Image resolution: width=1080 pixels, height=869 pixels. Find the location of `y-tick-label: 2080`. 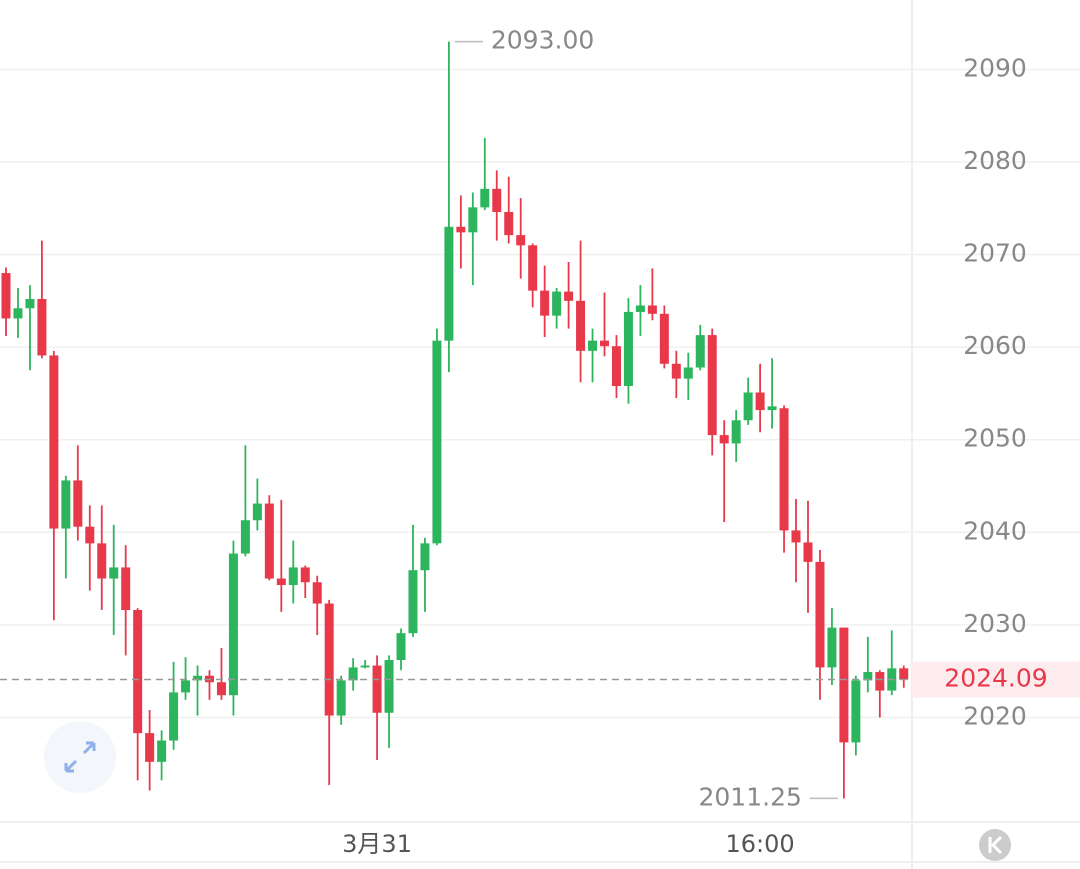

y-tick-label: 2080 is located at coordinates (995, 160).